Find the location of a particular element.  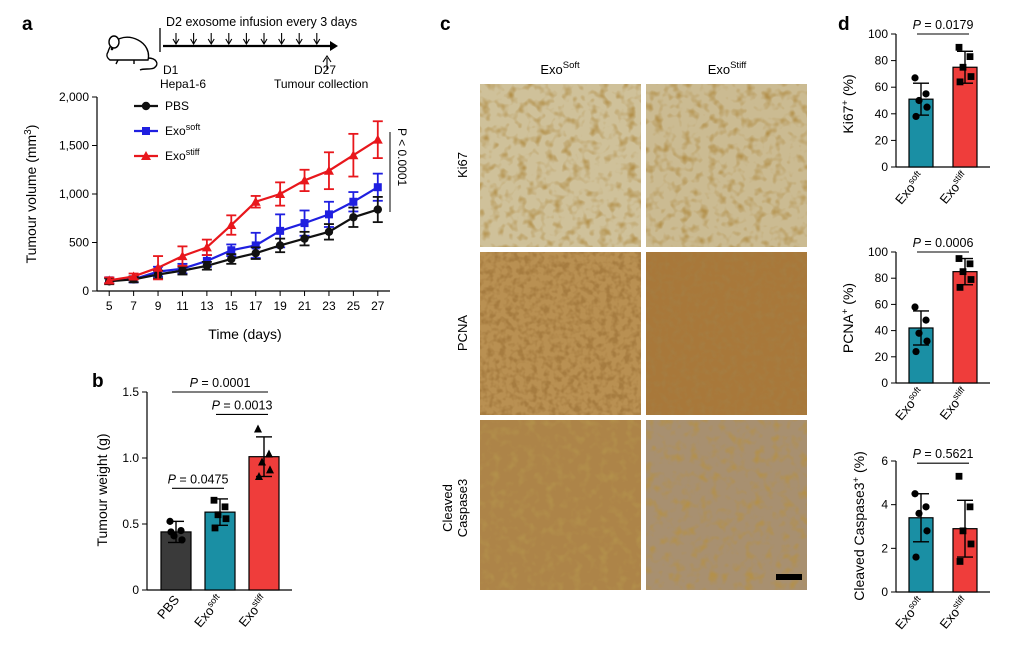

d1-y-tick-label: 80 is located at coordinates (882, 61).